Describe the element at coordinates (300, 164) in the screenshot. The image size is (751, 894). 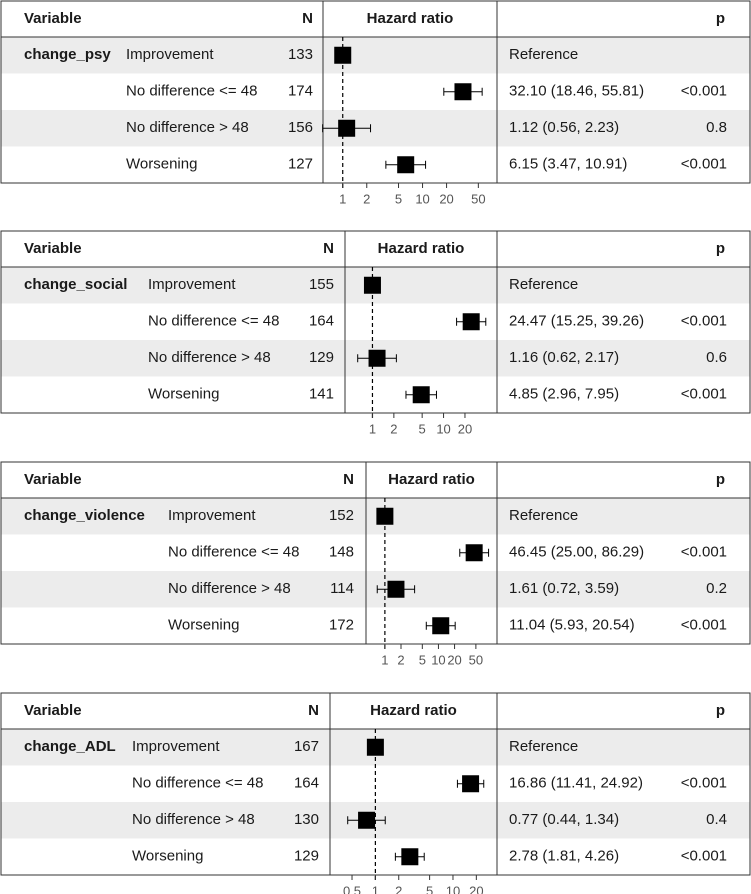
I see `n-value: 127` at that location.